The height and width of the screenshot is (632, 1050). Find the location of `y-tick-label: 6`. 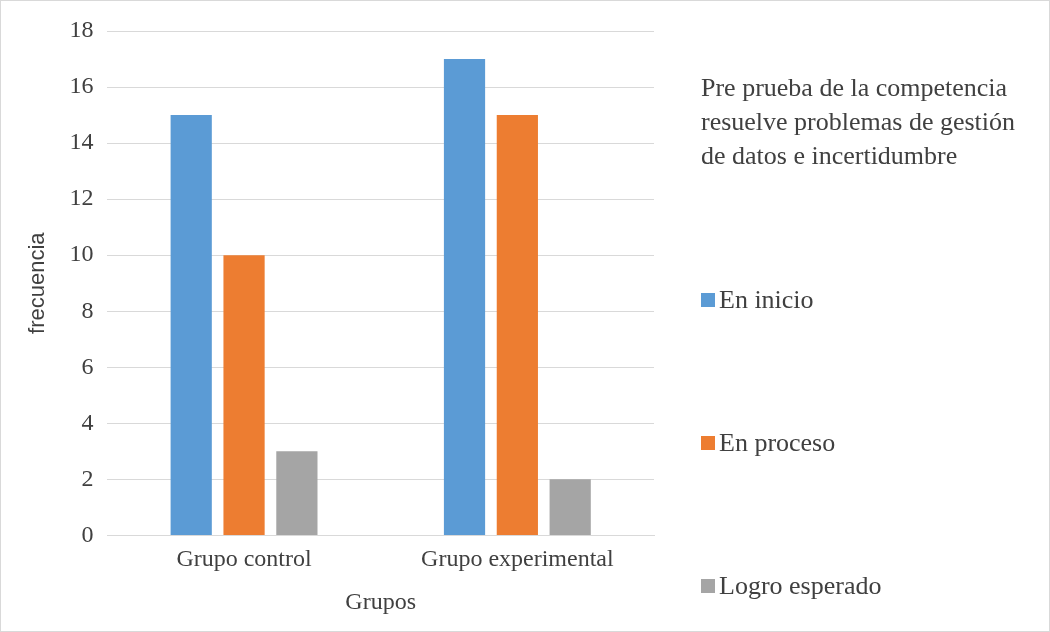

y-tick-label: 6 is located at coordinates (87, 365).